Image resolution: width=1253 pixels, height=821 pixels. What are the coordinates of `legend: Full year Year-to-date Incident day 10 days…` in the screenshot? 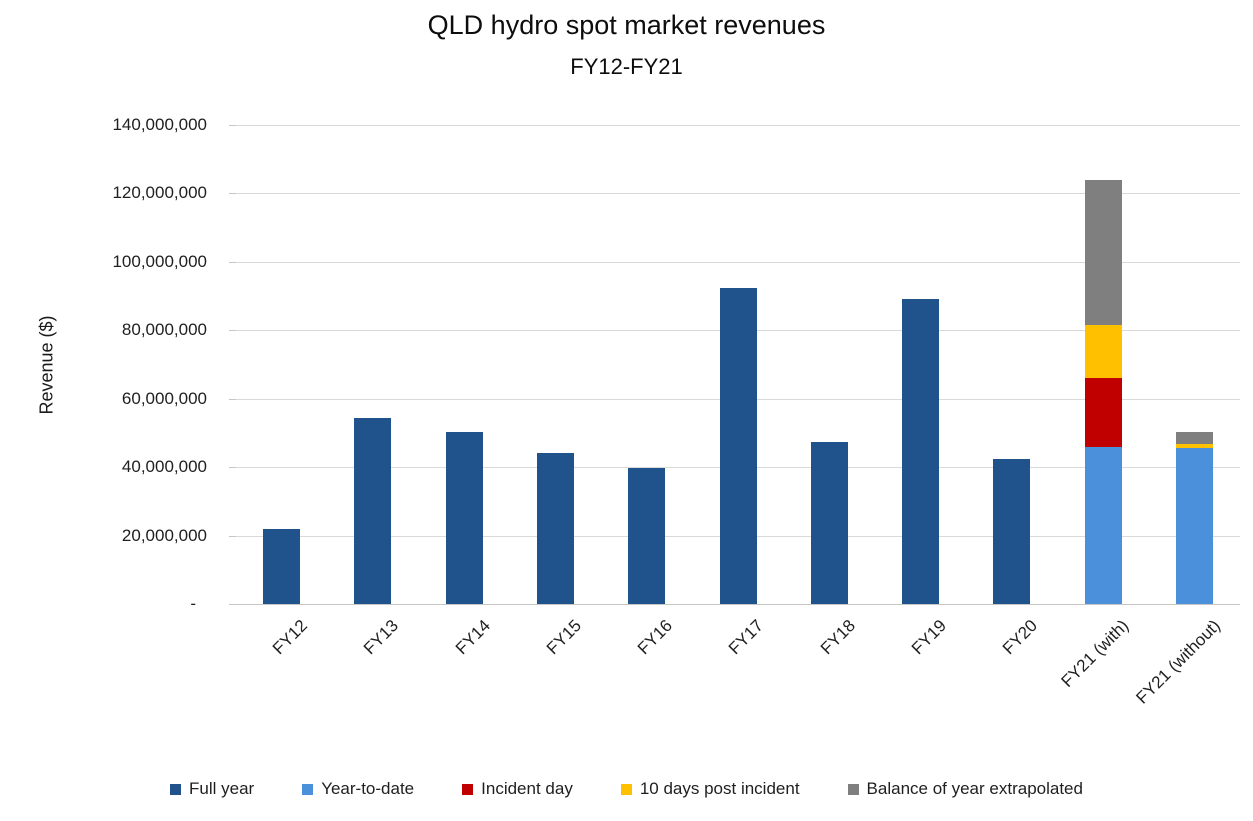 It's located at (626, 789).